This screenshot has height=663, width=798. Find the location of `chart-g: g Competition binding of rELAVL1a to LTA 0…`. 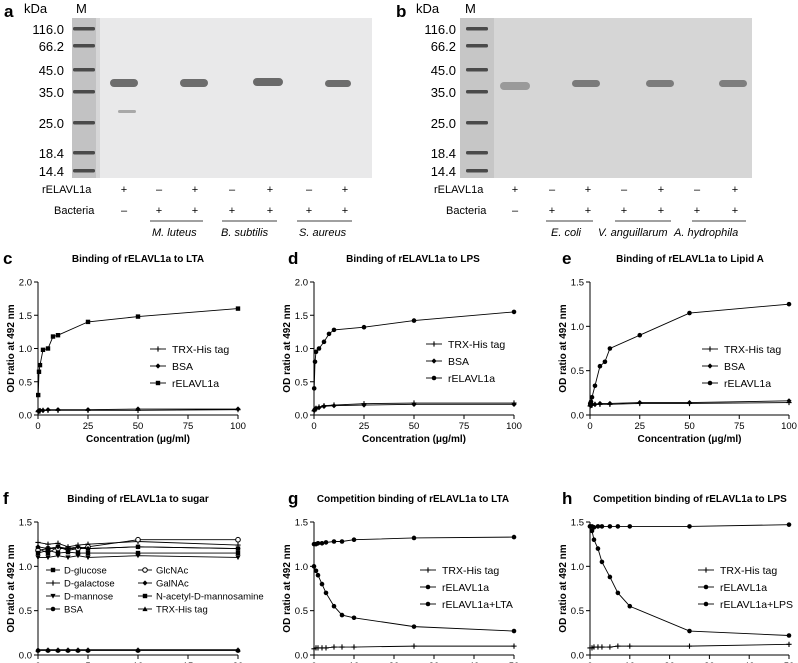

chart-g: g Competition binding of rELAVL1a to LTA 0… is located at coordinates (400, 576).